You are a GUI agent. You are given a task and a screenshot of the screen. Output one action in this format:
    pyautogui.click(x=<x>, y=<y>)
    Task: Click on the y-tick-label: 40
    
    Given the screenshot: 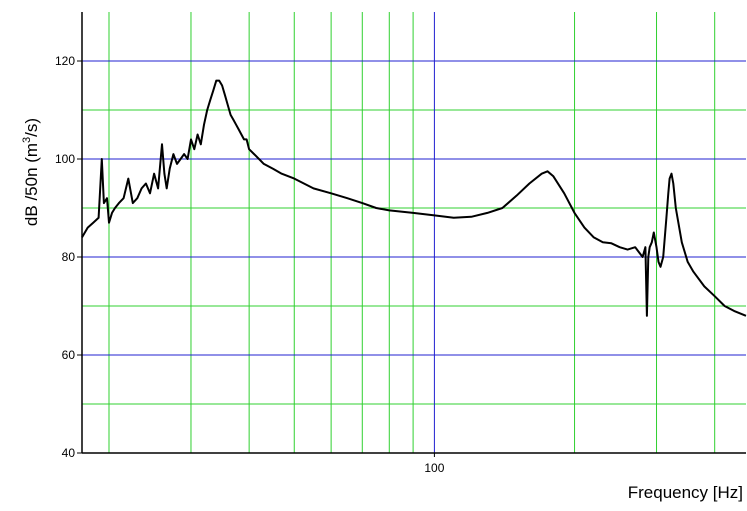 What is the action you would take?
    pyautogui.click(x=69, y=453)
    